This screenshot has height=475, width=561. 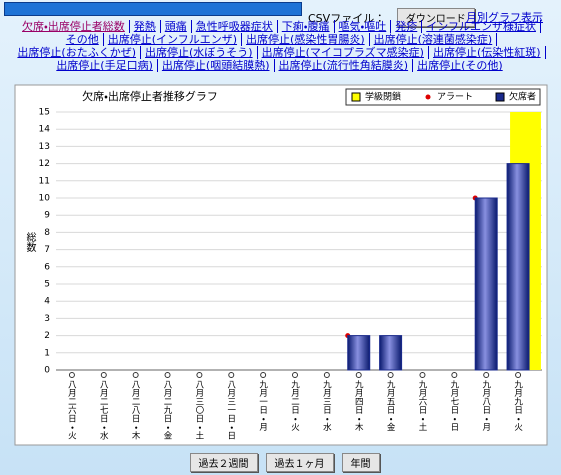 What do you see at coordinates (522, 97) in the screenshot?
I see `legend-label: 欠席者` at bounding box center [522, 97].